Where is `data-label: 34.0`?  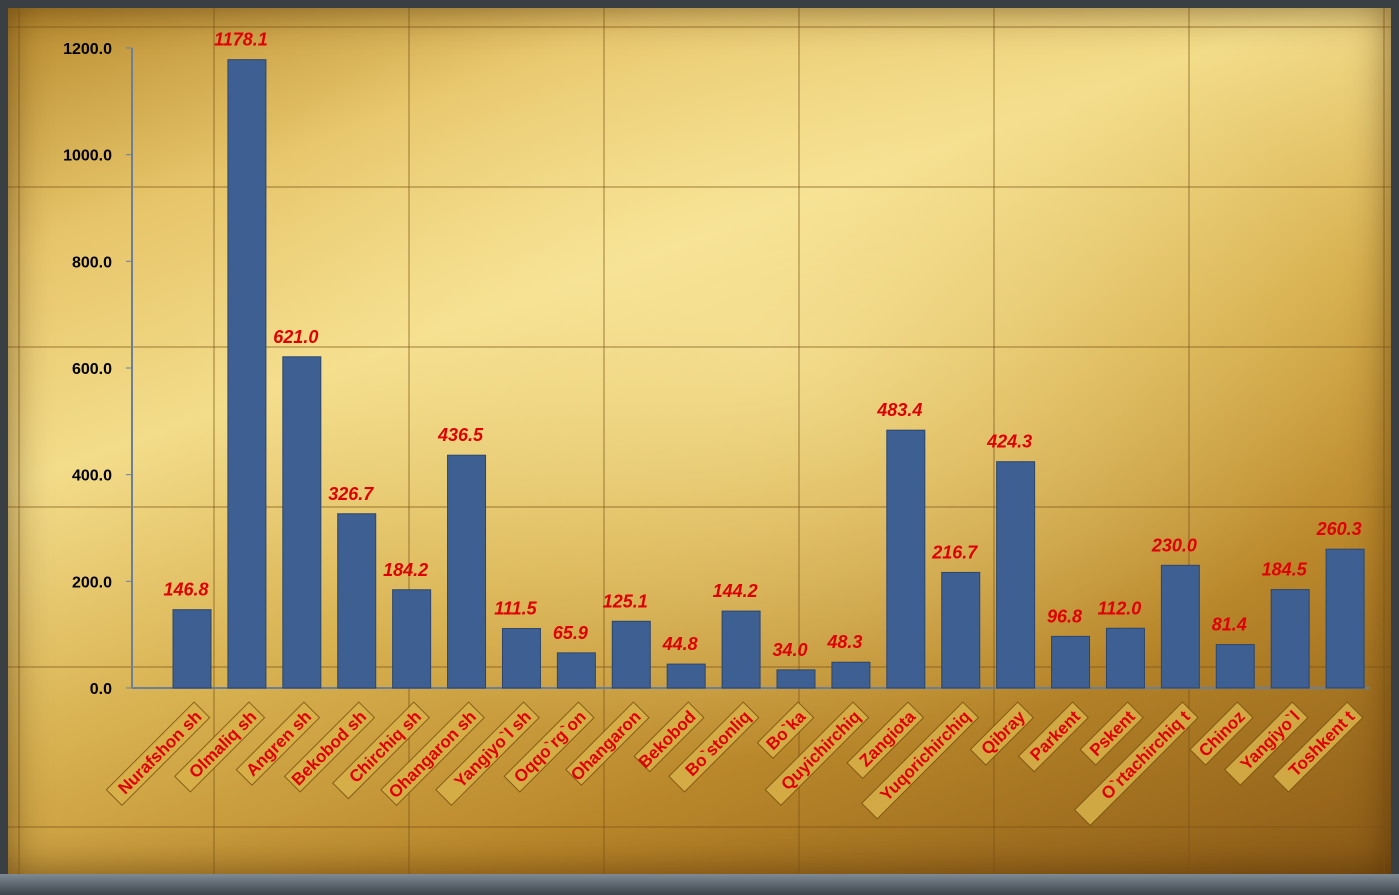 data-label: 34.0 is located at coordinates (789, 650).